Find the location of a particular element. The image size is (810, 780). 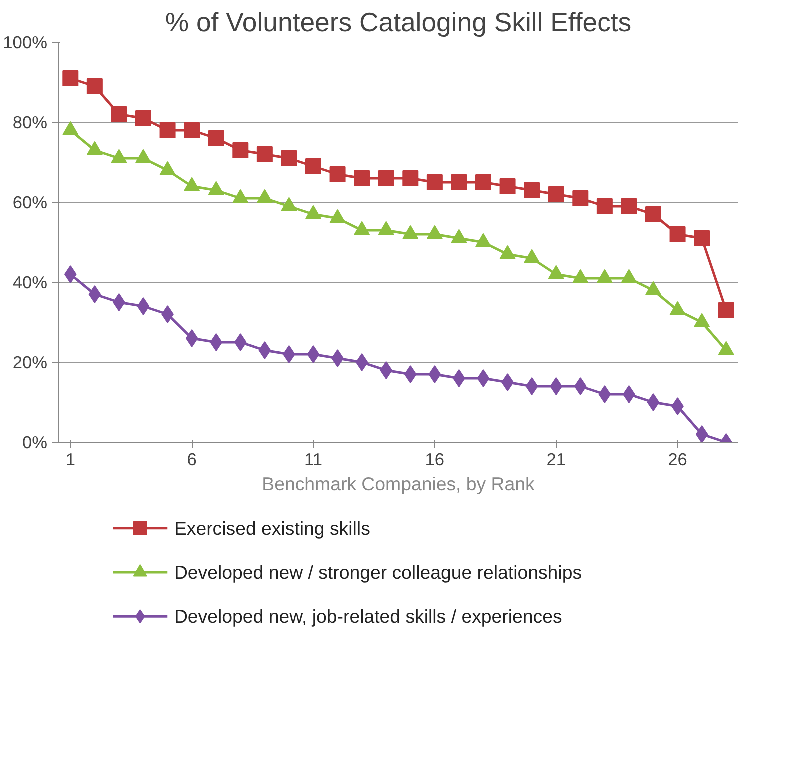

x-tick-label: 16 is located at coordinates (435, 460).